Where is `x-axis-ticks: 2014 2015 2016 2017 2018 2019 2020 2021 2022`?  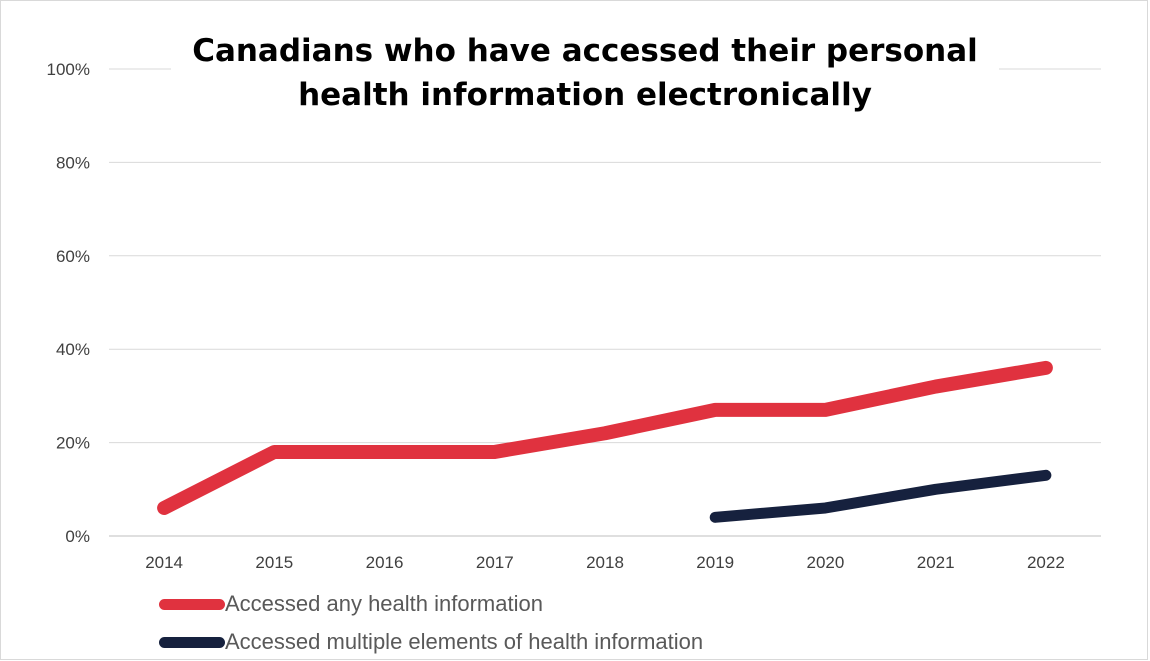
x-axis-ticks: 2014 2015 2016 2017 2018 2019 2020 2021 2022 is located at coordinates (605, 562).